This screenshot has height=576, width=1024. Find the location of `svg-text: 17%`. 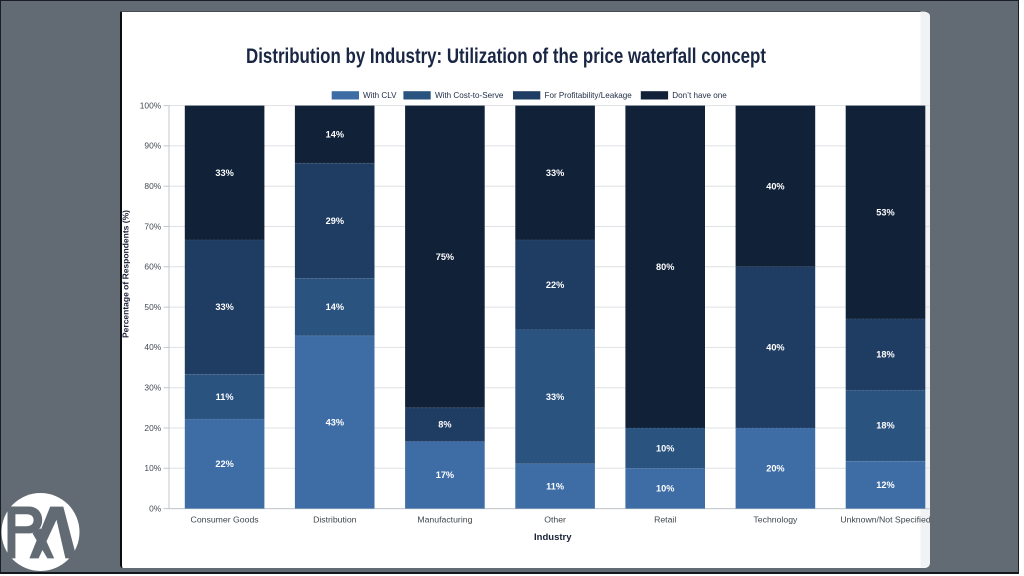

svg-text: 17% is located at coordinates (445, 475).